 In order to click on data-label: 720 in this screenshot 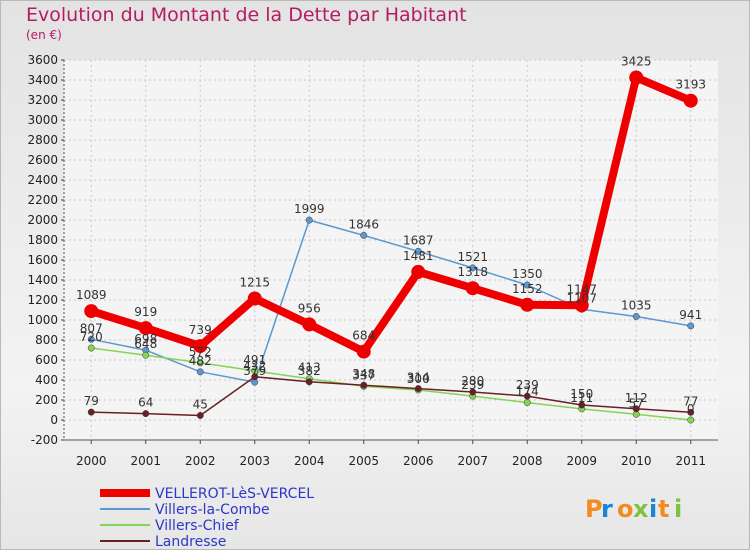, I will do `click(91, 337)`.